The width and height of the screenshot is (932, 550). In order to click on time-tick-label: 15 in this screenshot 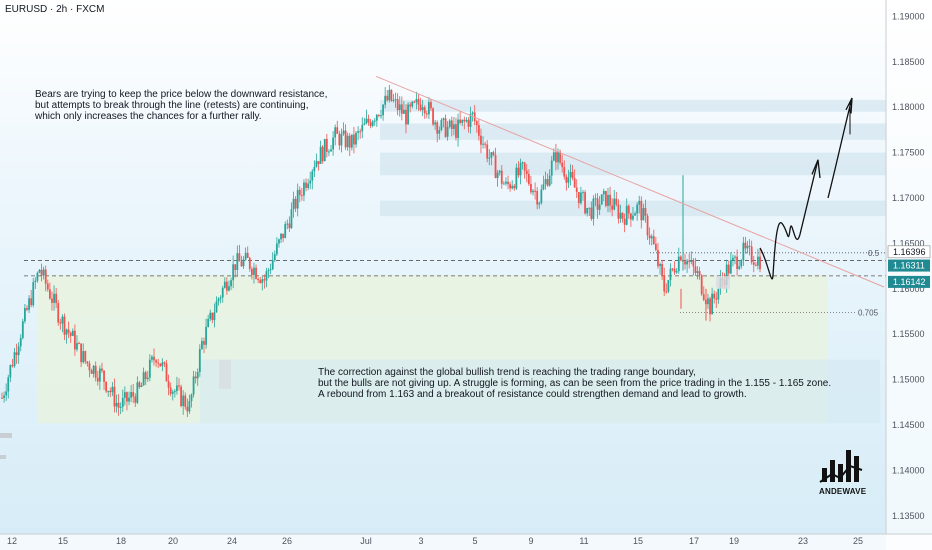, I will do `click(63, 541)`.